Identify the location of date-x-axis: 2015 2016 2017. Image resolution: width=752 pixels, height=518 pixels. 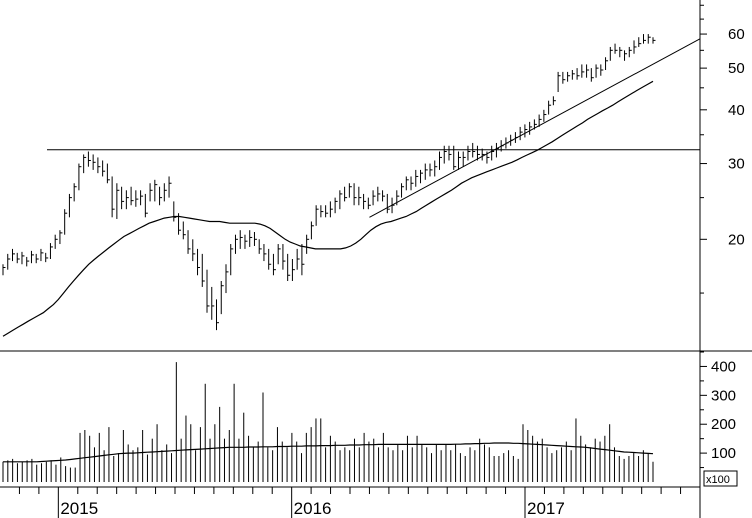
(350, 502).